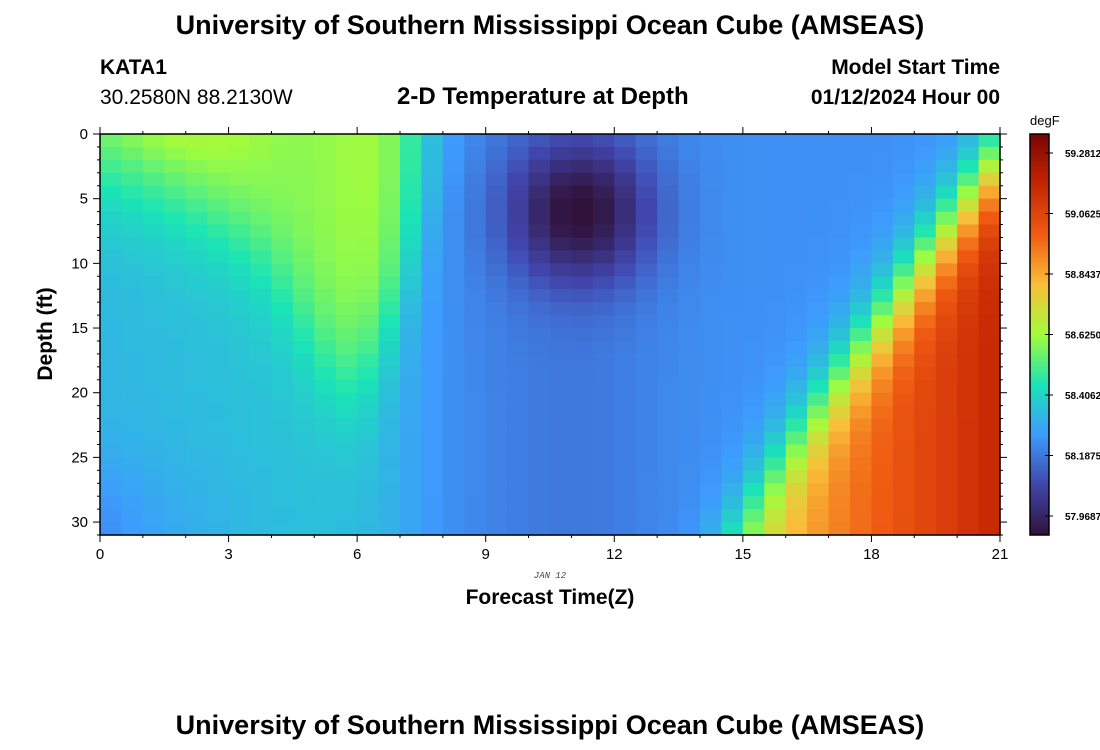  I want to click on colorbar-tick-label: 59.2812, so click(1082, 154).